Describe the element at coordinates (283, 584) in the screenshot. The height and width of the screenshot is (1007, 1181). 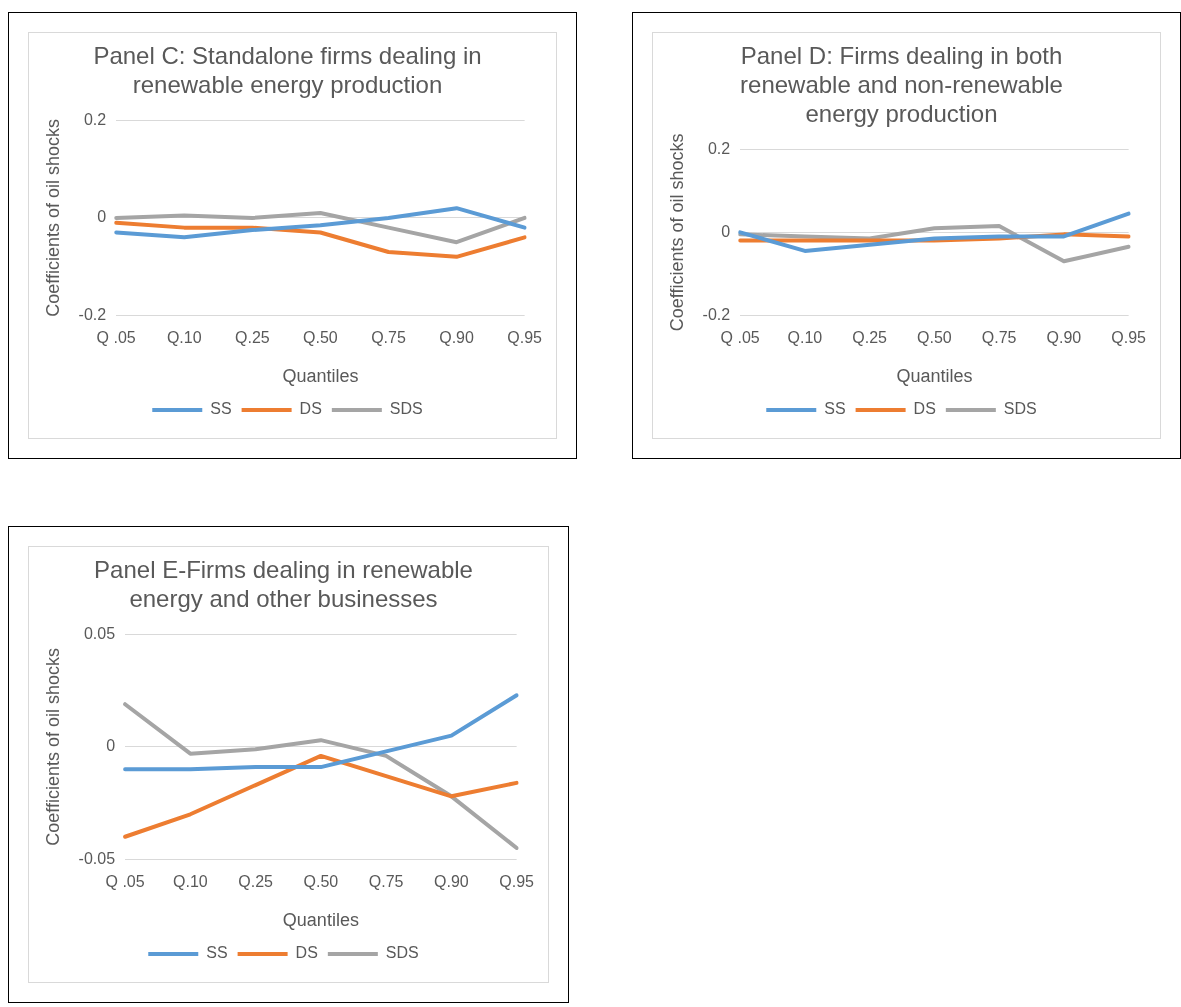
I see `chart-title: Panel E-Firms dealing in renewable energy and other businesses` at that location.